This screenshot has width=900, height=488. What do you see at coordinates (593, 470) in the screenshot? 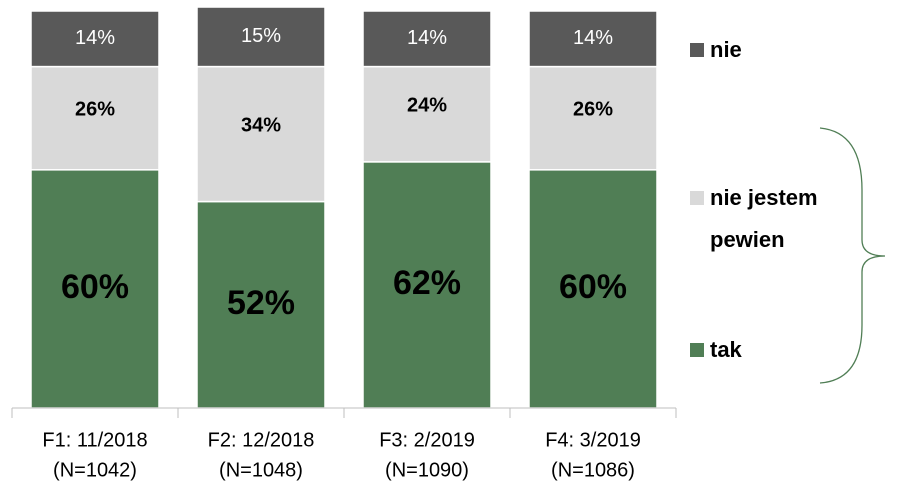
I see `x-tick-label: (N=1086)` at bounding box center [593, 470].